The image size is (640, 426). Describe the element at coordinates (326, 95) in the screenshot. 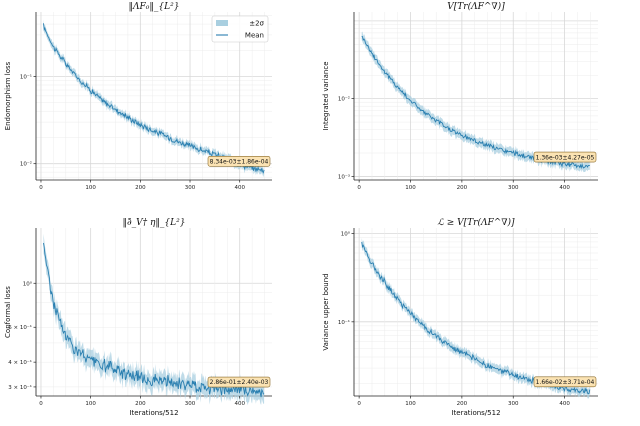

I see `y-axis-label: Integrated variance` at that location.